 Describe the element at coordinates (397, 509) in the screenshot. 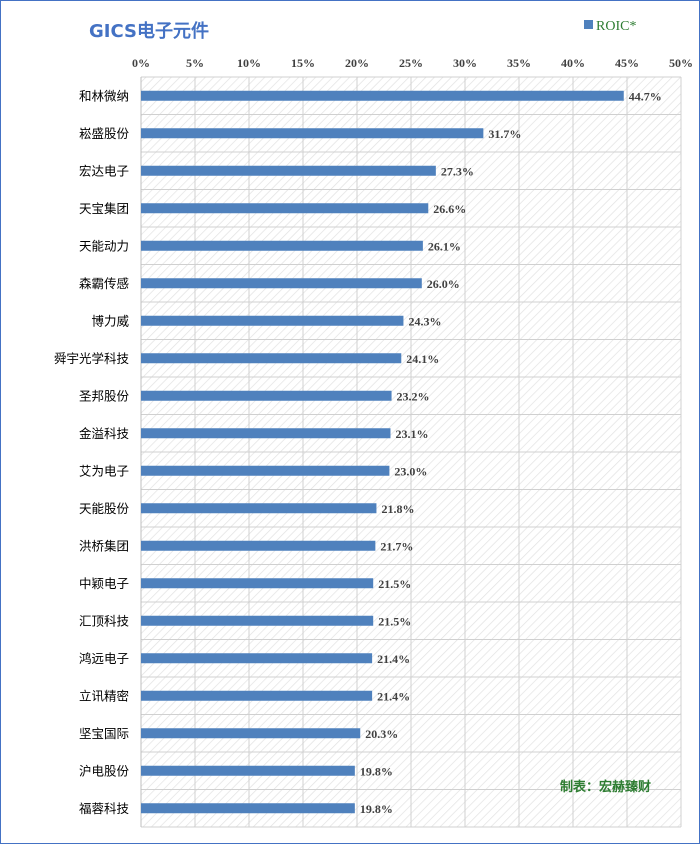

I see `data-label: 21.8%` at that location.